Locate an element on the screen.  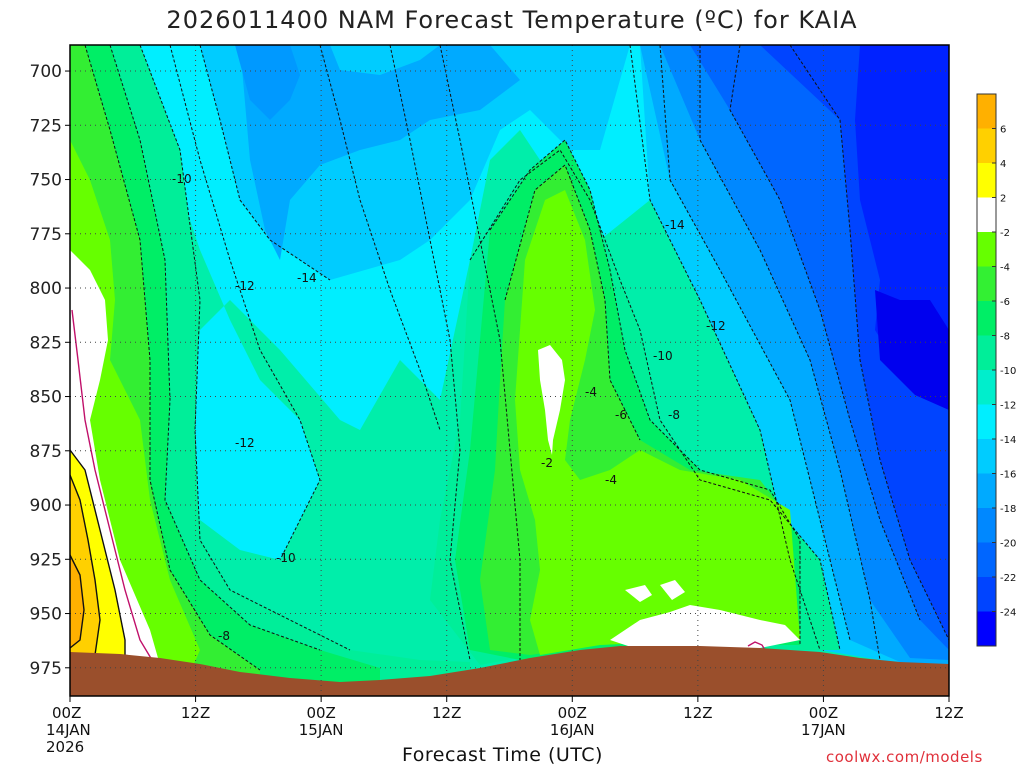
field-band-neg25-right is located at coordinates (912, 350).